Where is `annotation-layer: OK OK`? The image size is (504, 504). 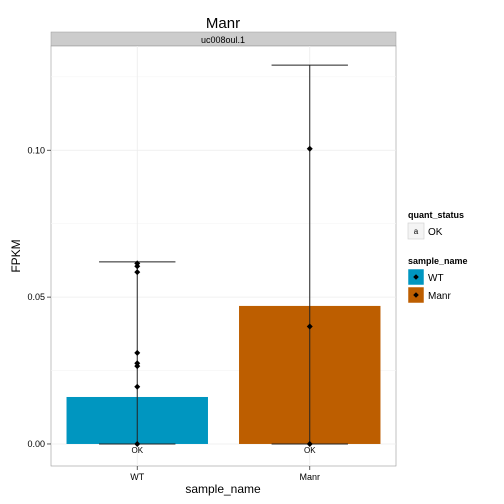 annotation-layer: OK OK is located at coordinates (223, 450).